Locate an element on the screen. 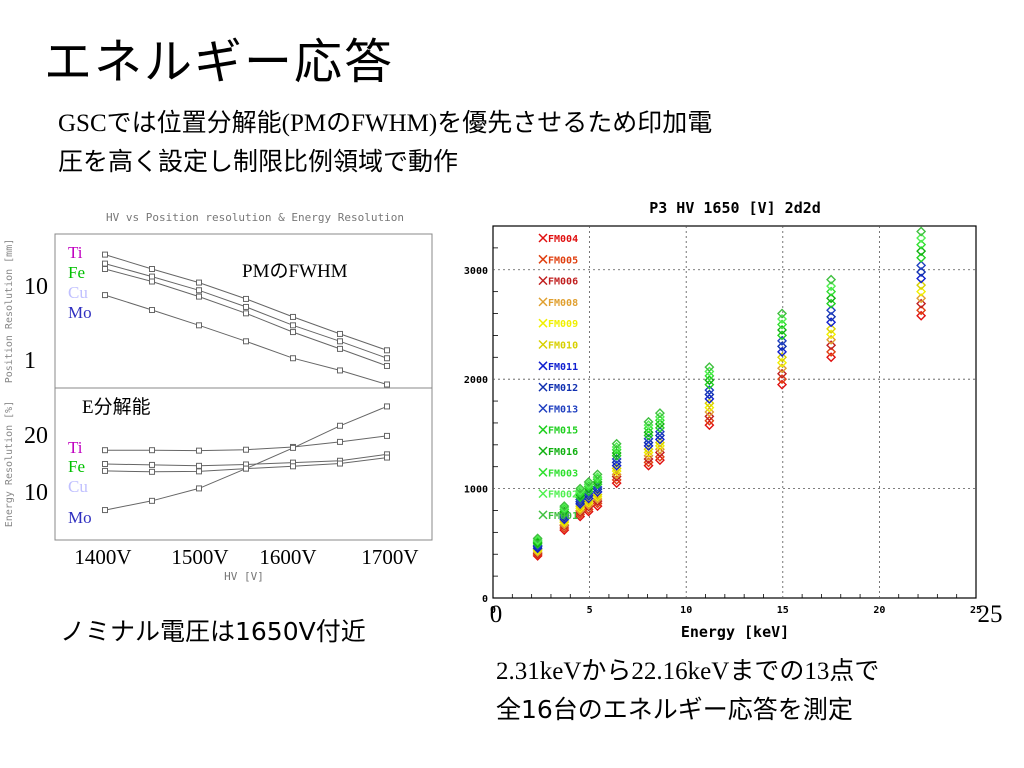 This screenshot has width=1024, height=768. legend-label-fm012: FM012 is located at coordinates (563, 388).